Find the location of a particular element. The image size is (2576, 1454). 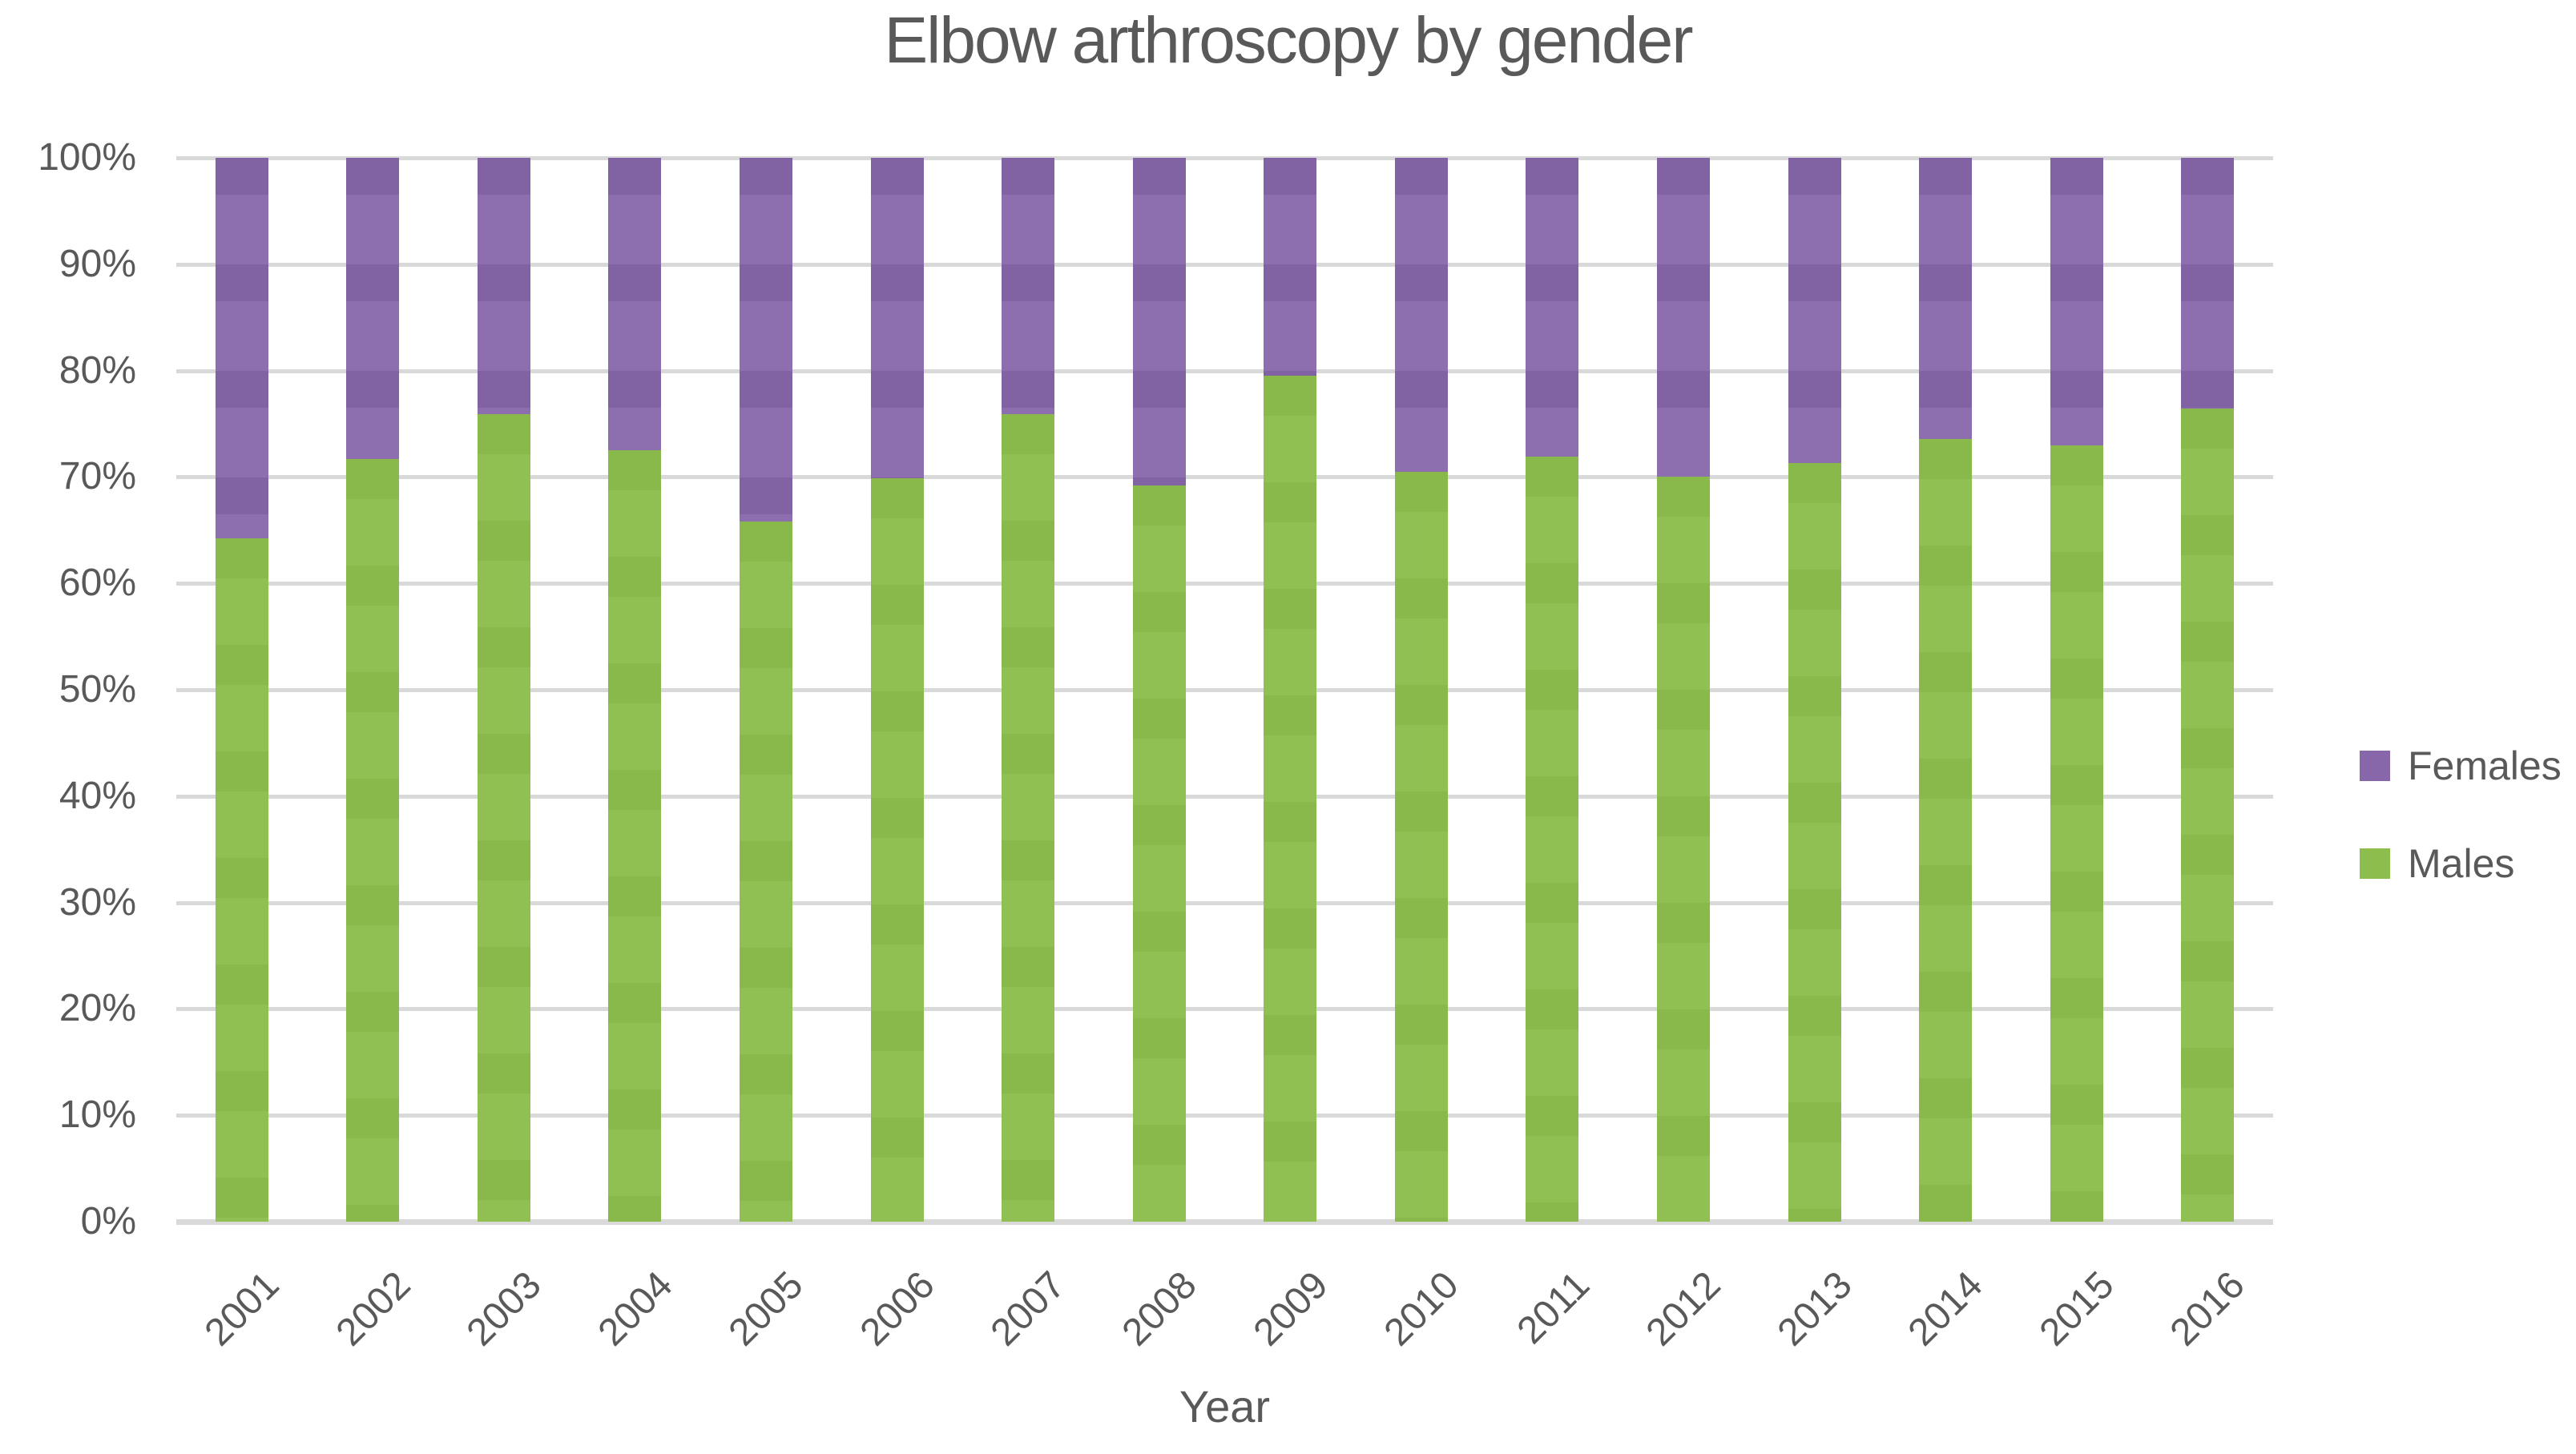

x-tick-label-2010: 2010 is located at coordinates (1421, 1309).